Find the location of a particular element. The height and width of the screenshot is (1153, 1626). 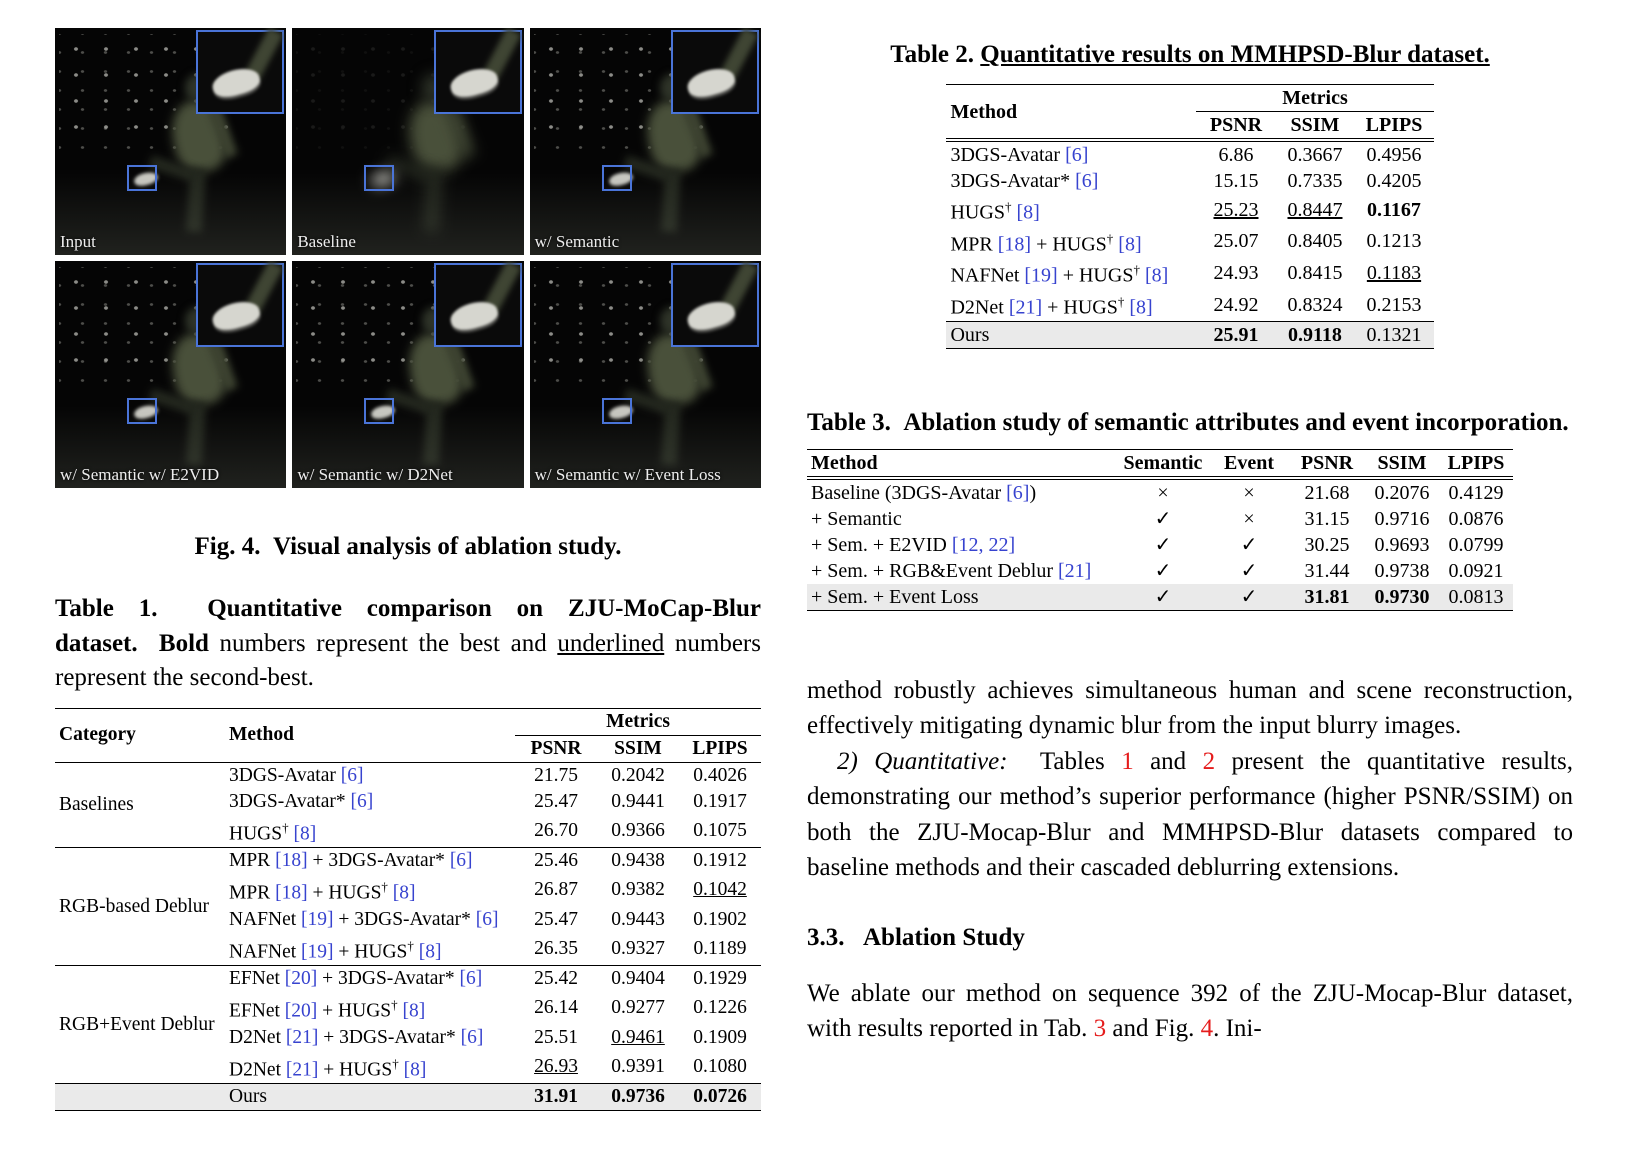

metric-value: 0.0726 is located at coordinates (720, 1096).